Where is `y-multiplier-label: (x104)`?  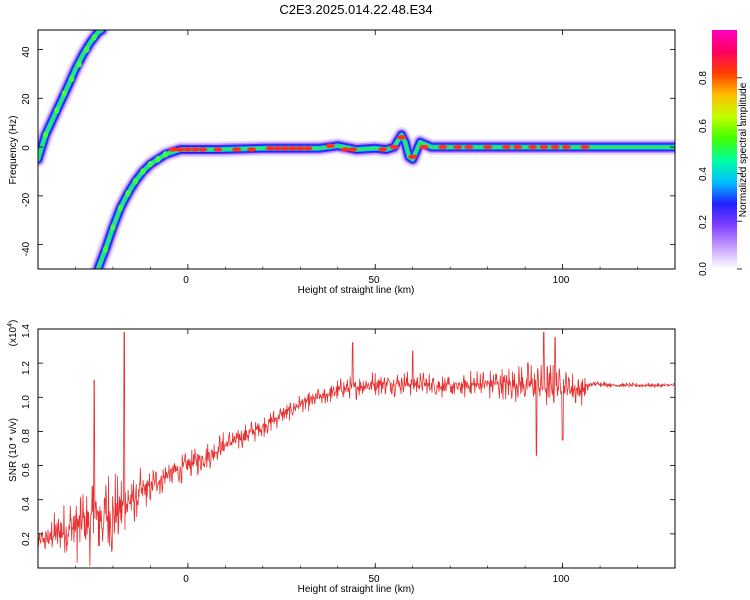 y-multiplier-label: (x104) is located at coordinates (13, 333).